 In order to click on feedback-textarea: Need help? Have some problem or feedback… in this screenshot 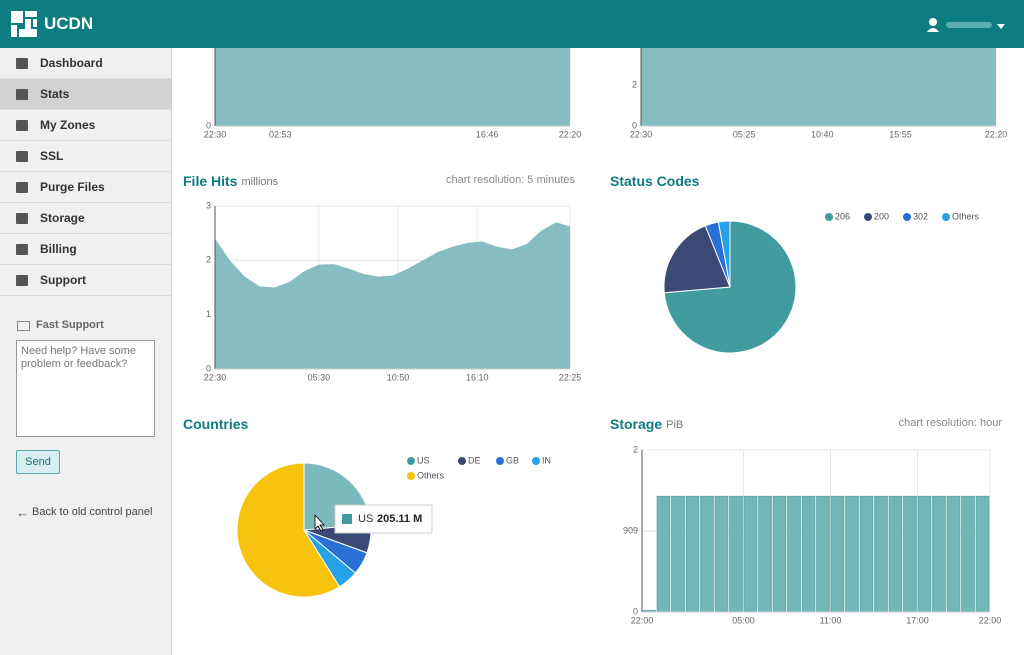, I will do `click(85, 388)`.